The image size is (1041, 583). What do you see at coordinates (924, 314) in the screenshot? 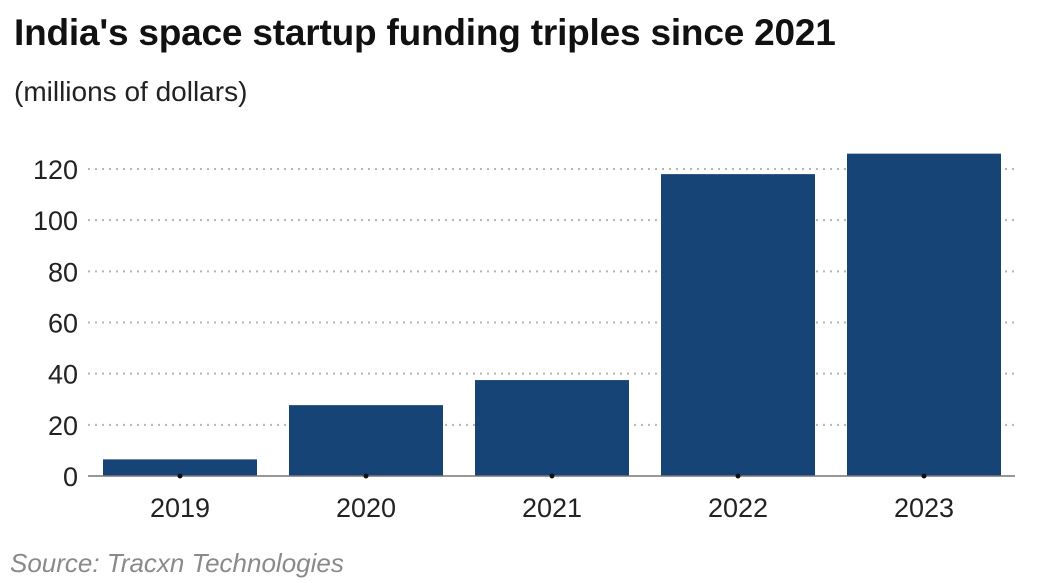
I see `bar-2023` at bounding box center [924, 314].